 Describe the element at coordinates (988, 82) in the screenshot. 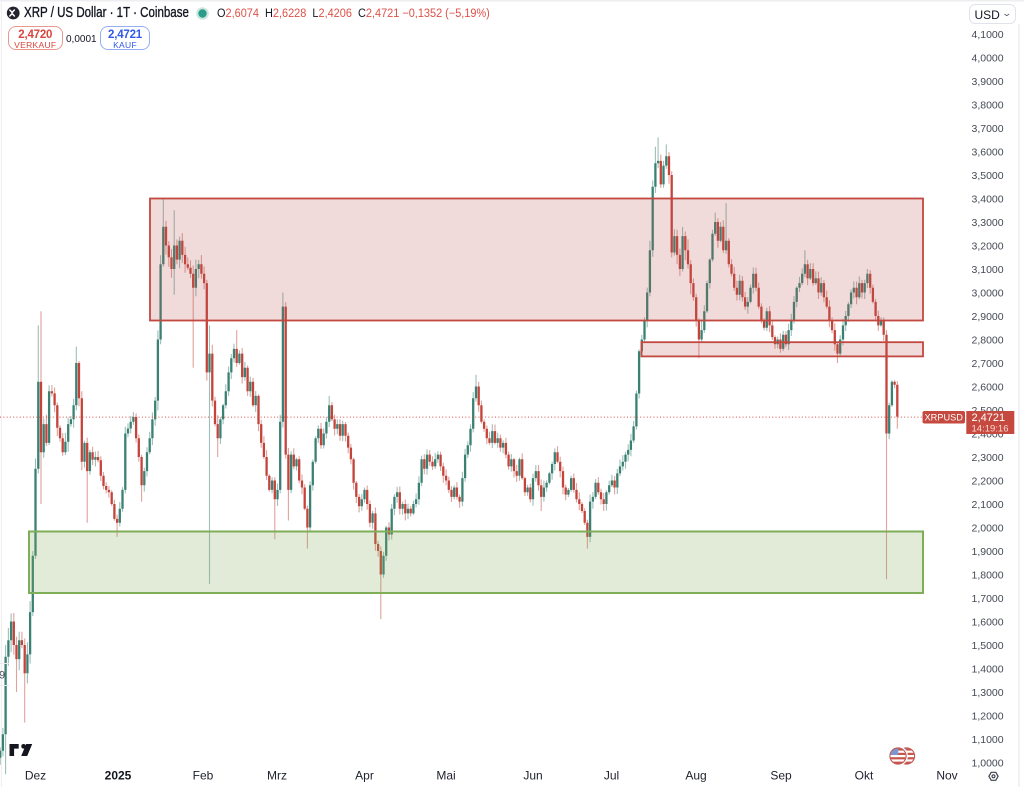

I see `svg-text: 3,9000` at that location.